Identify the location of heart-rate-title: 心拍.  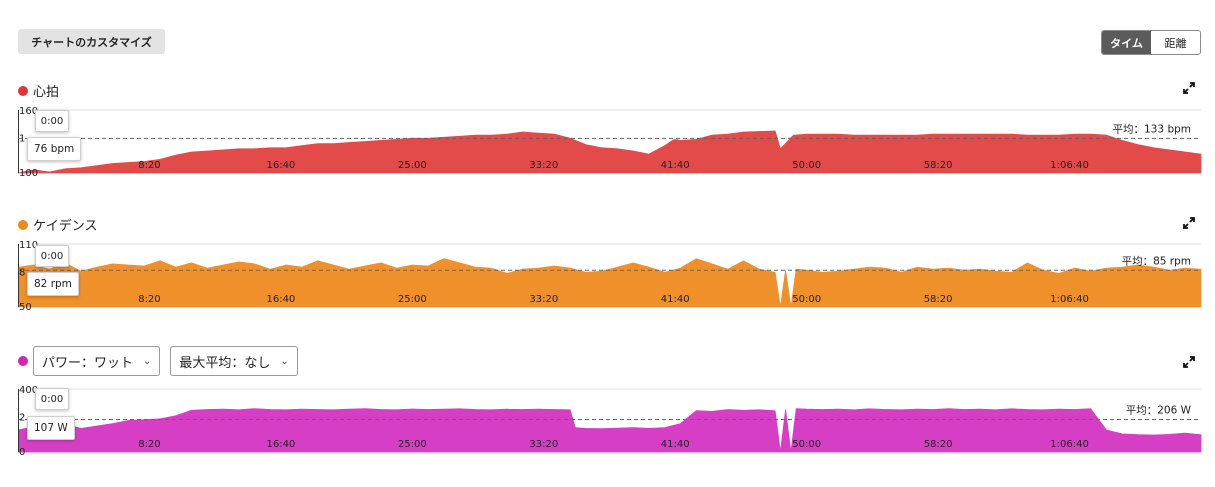
(46, 92).